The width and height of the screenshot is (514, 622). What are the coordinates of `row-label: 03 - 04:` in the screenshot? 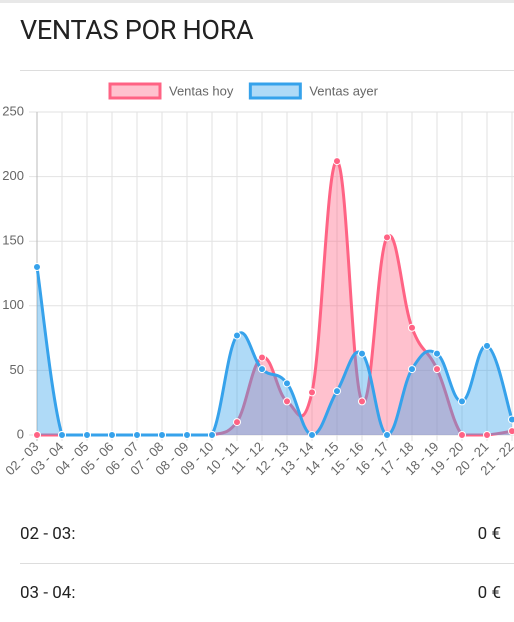 It's located at (48, 593).